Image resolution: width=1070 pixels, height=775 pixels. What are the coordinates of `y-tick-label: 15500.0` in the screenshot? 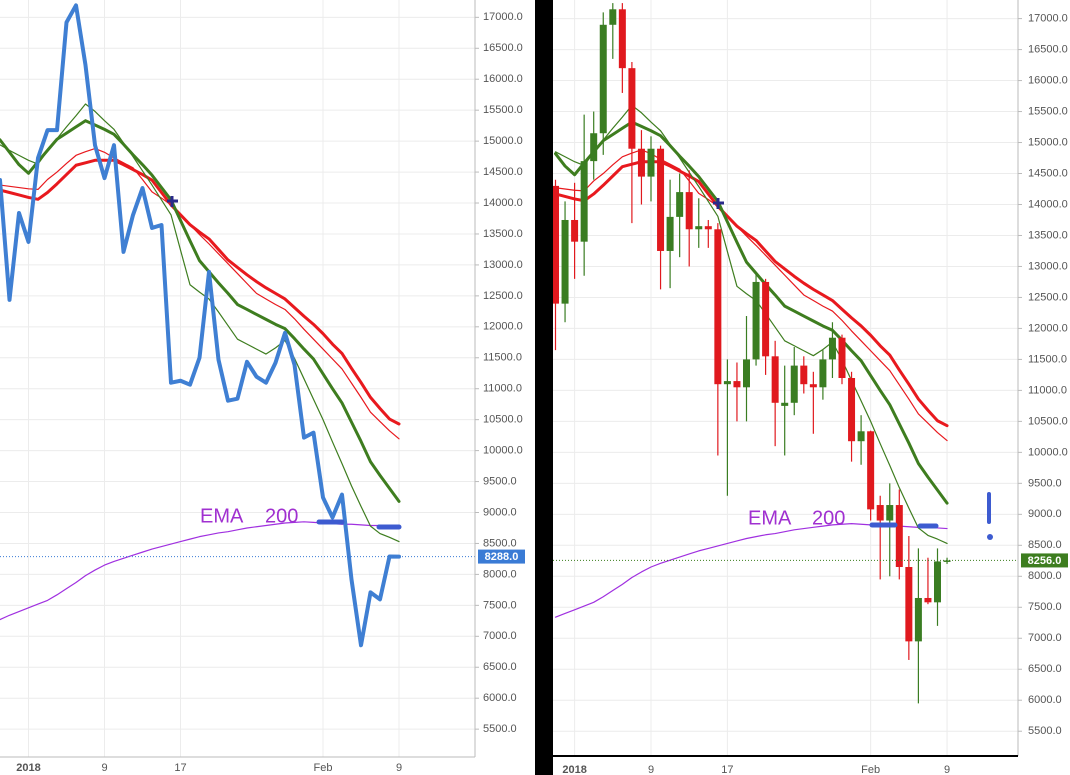 It's located at (503, 110).